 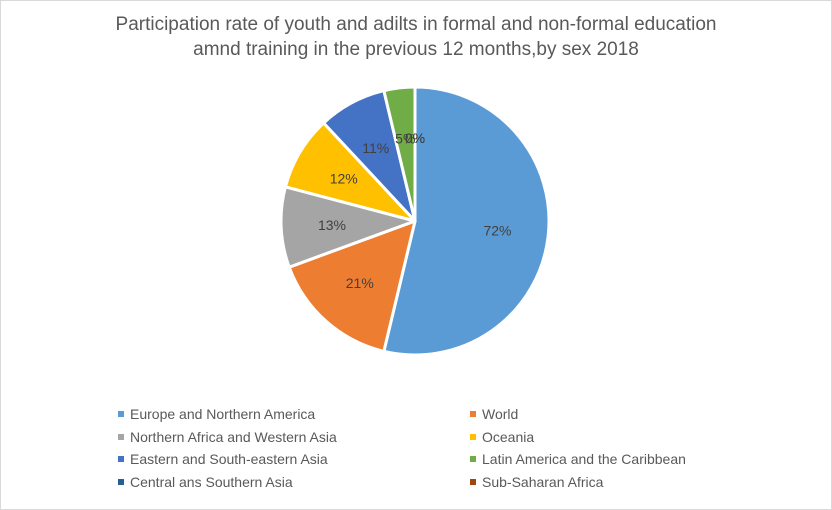 I want to click on legend-label: Latin America and the Caribbean, so click(x=584, y=459).